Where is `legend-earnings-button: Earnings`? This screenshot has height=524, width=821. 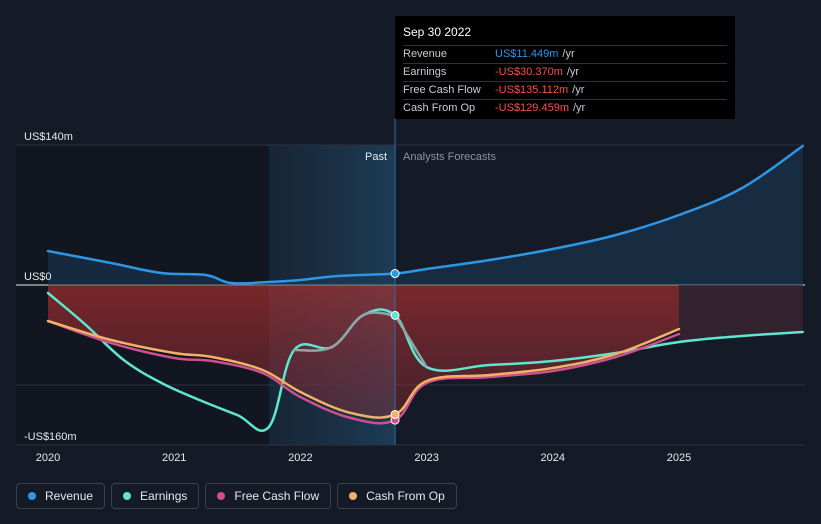
legend-earnings-button: Earnings is located at coordinates (155, 496).